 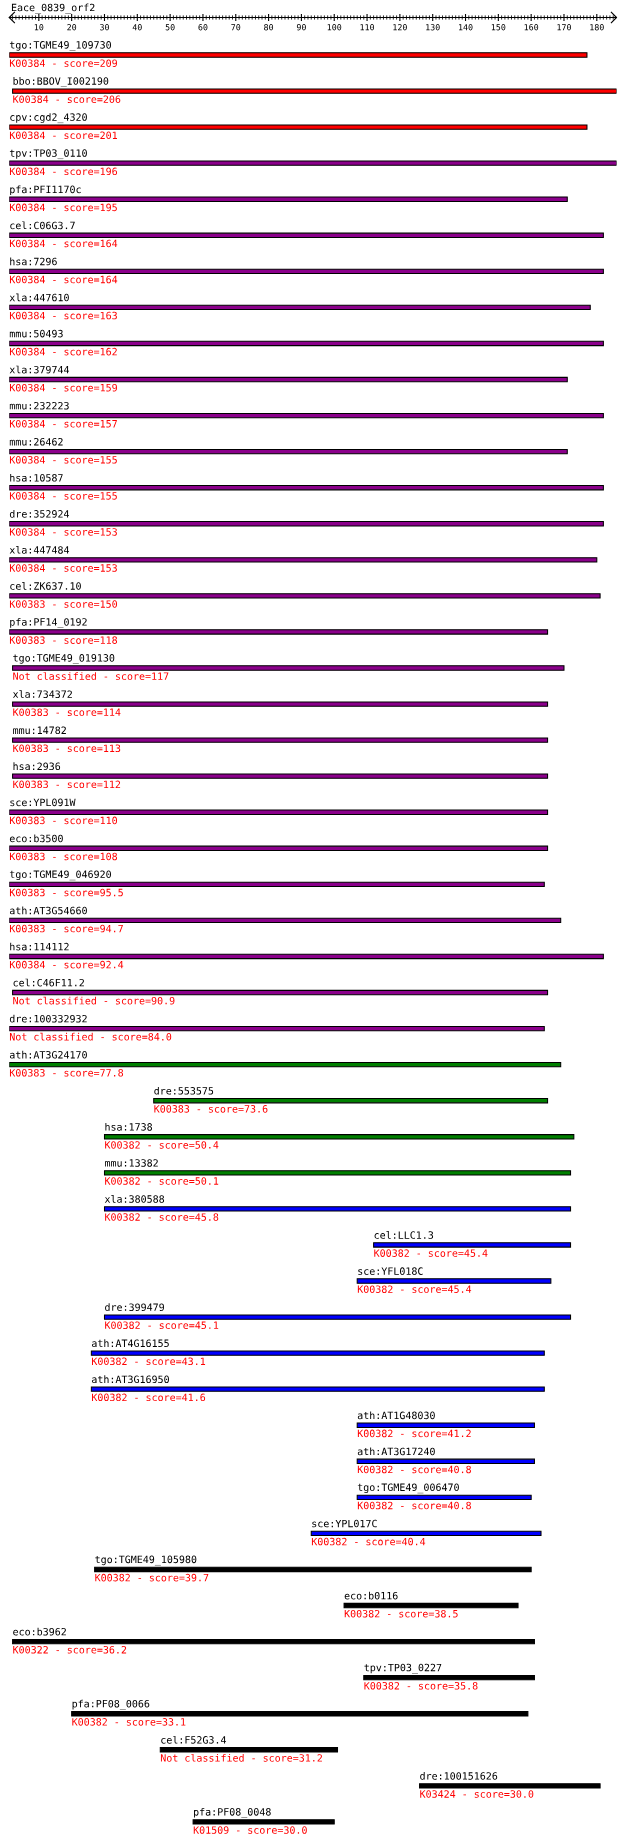 What do you see at coordinates (162, 1325) in the screenshot?
I see `annotation: K00382 - score=45.1` at bounding box center [162, 1325].